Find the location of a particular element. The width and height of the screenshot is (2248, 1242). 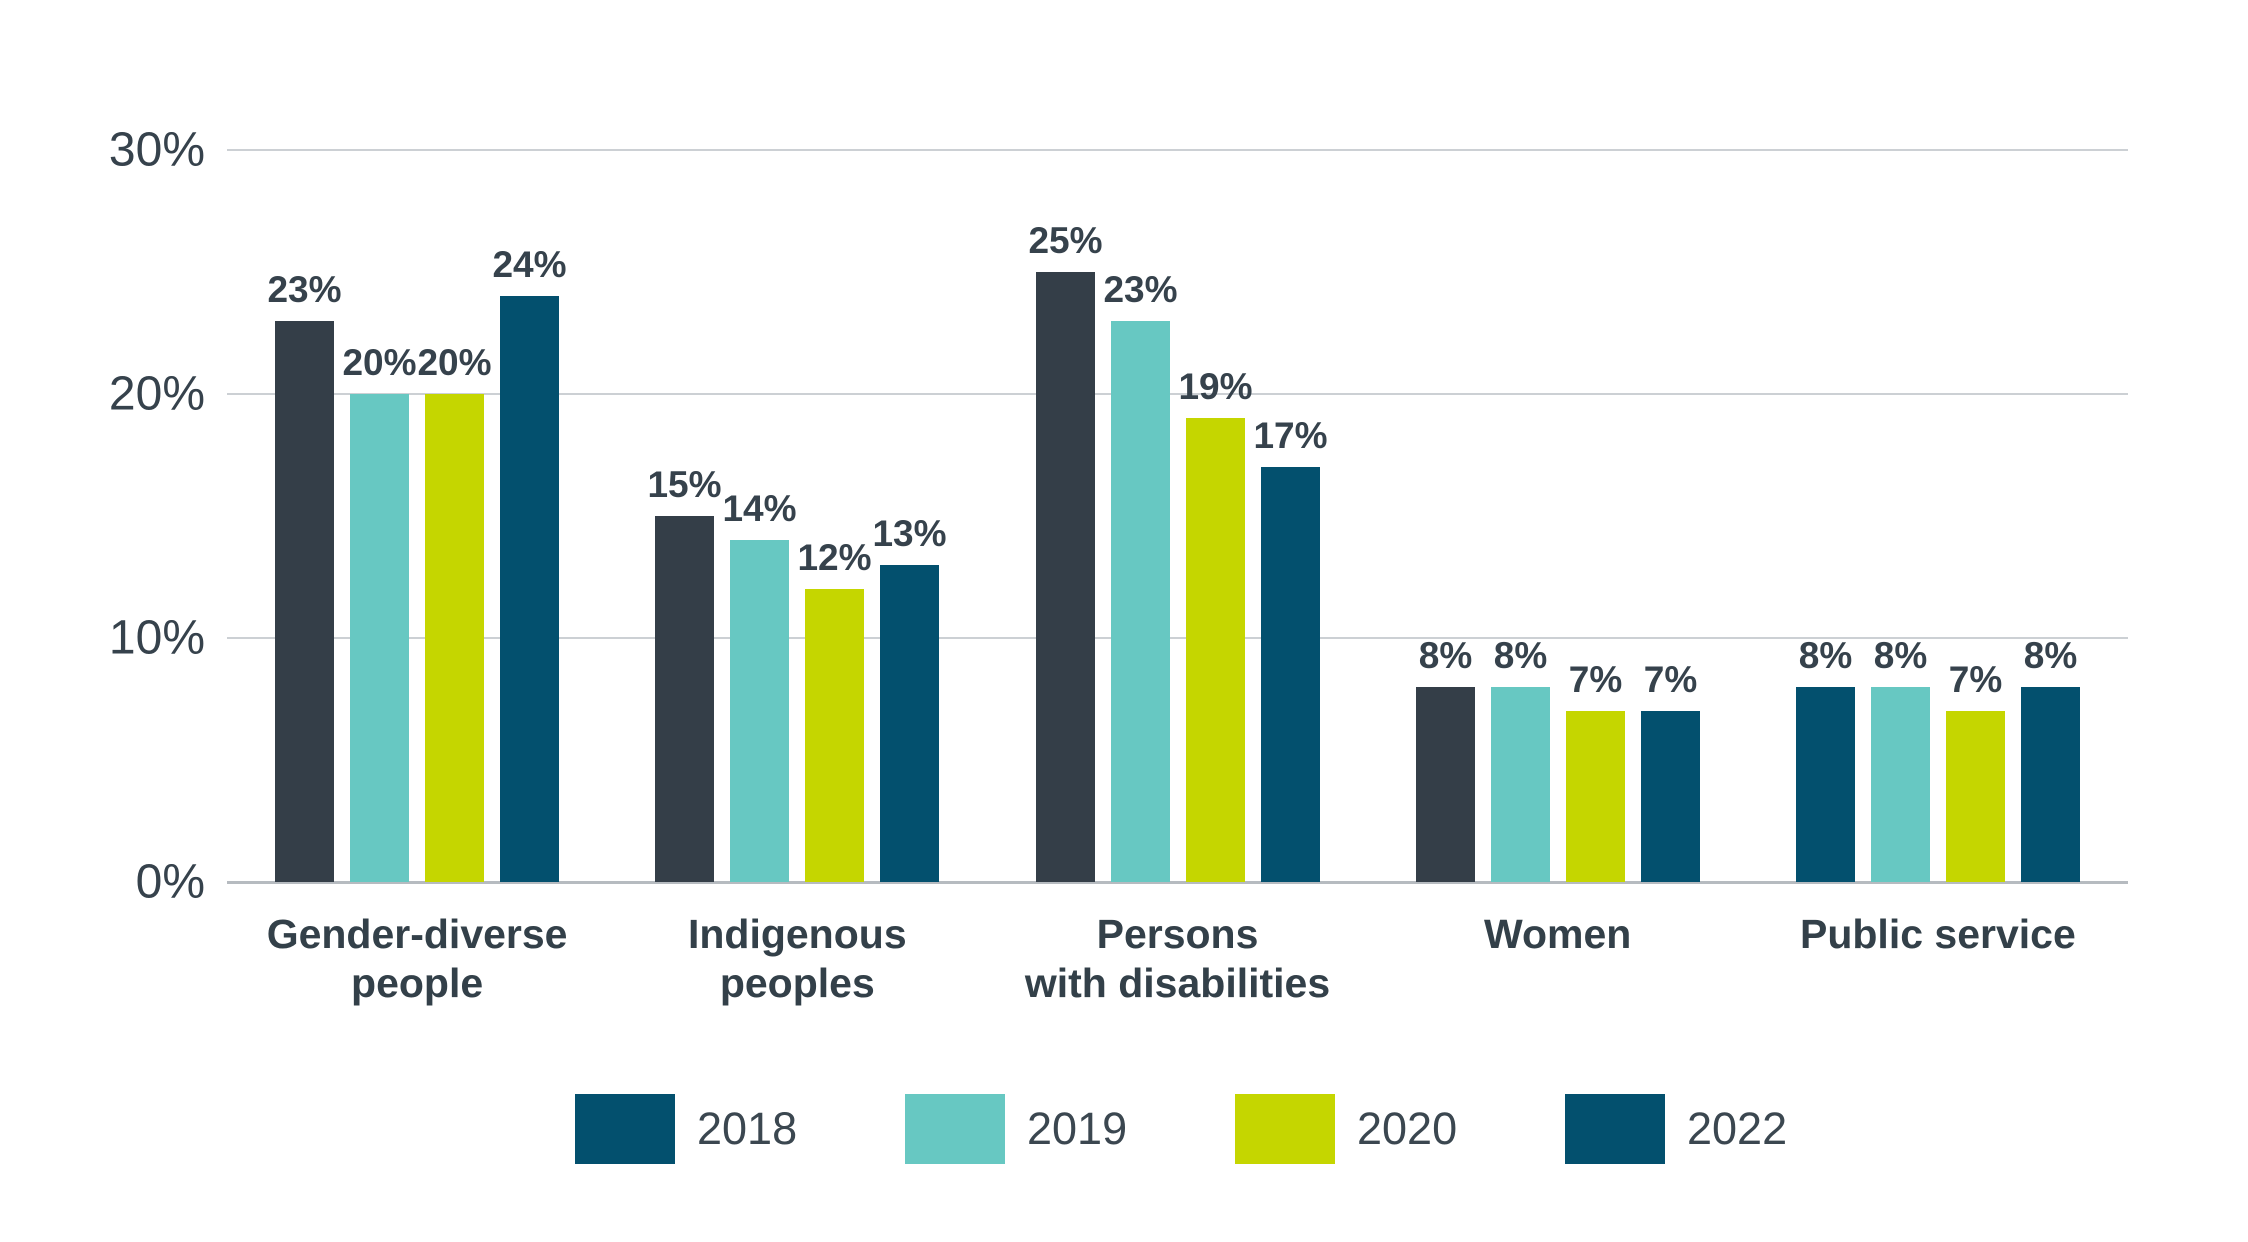

category-label-line: Women is located at coordinates (1558, 934).